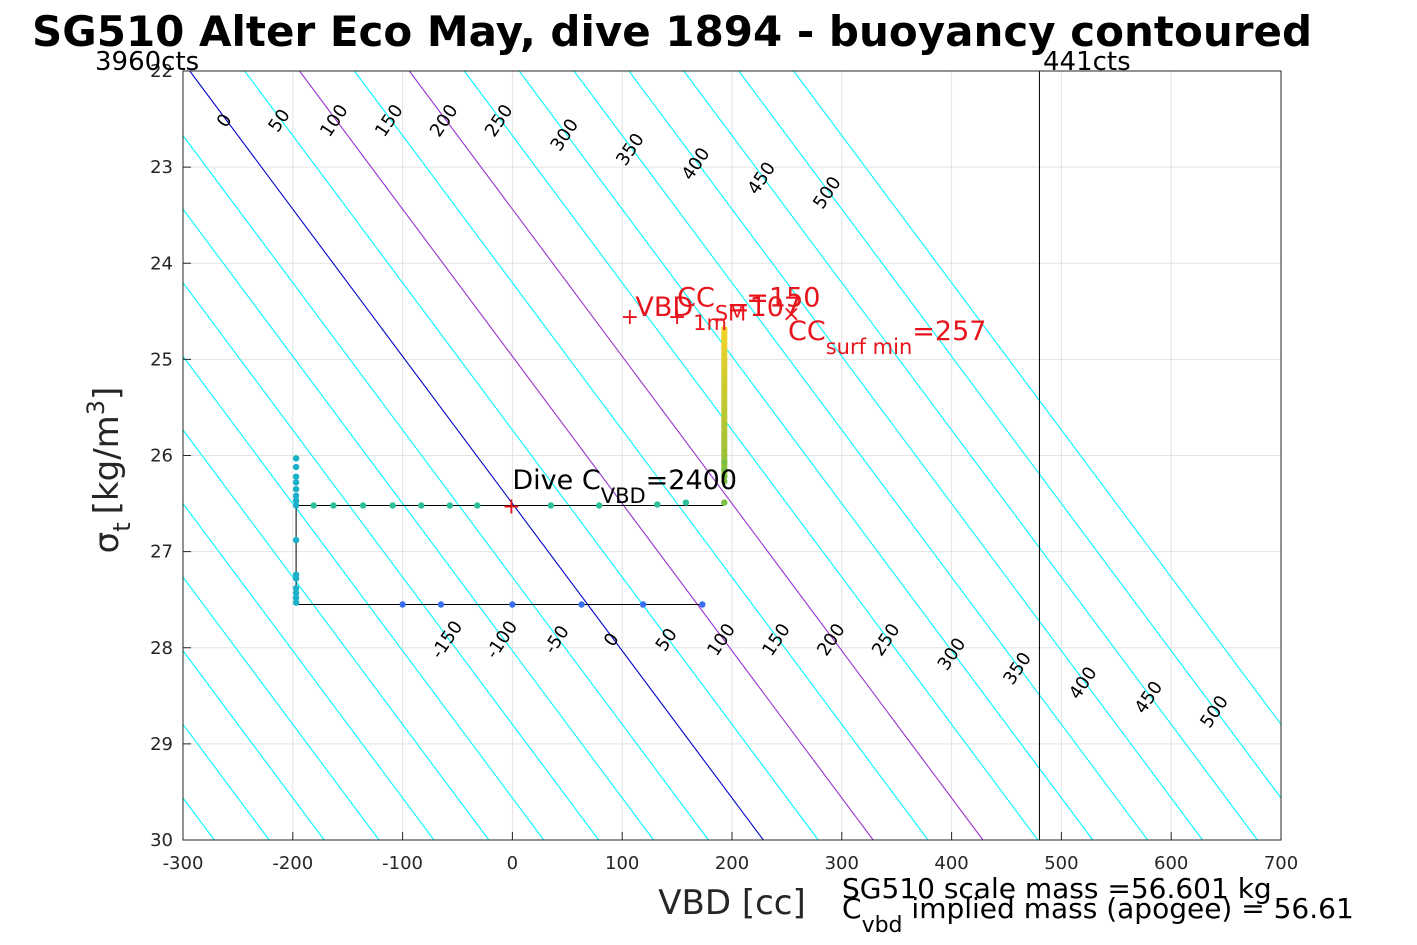 The width and height of the screenshot is (1417, 945). Describe the element at coordinates (161, 71) in the screenshot. I see `y-tick-label: 22` at that location.